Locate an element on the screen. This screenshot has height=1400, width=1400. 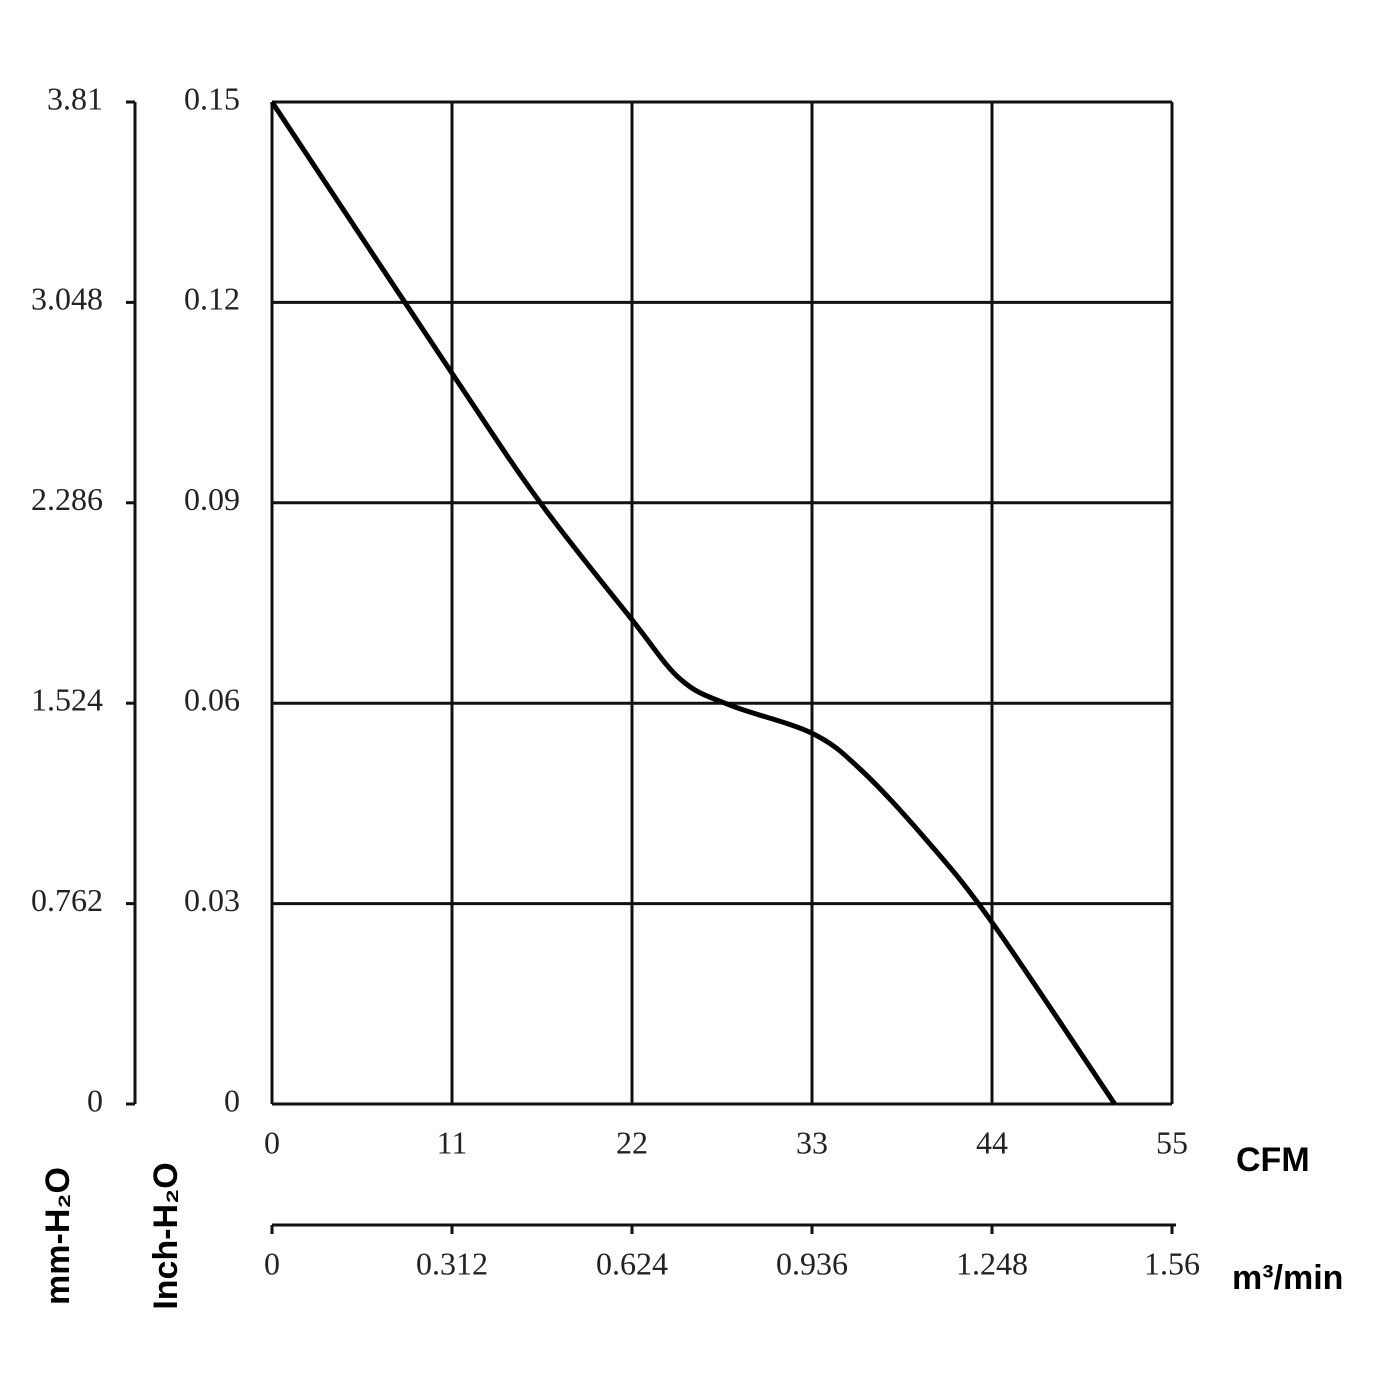
x2-tick-label: 1.248 is located at coordinates (992, 1263).